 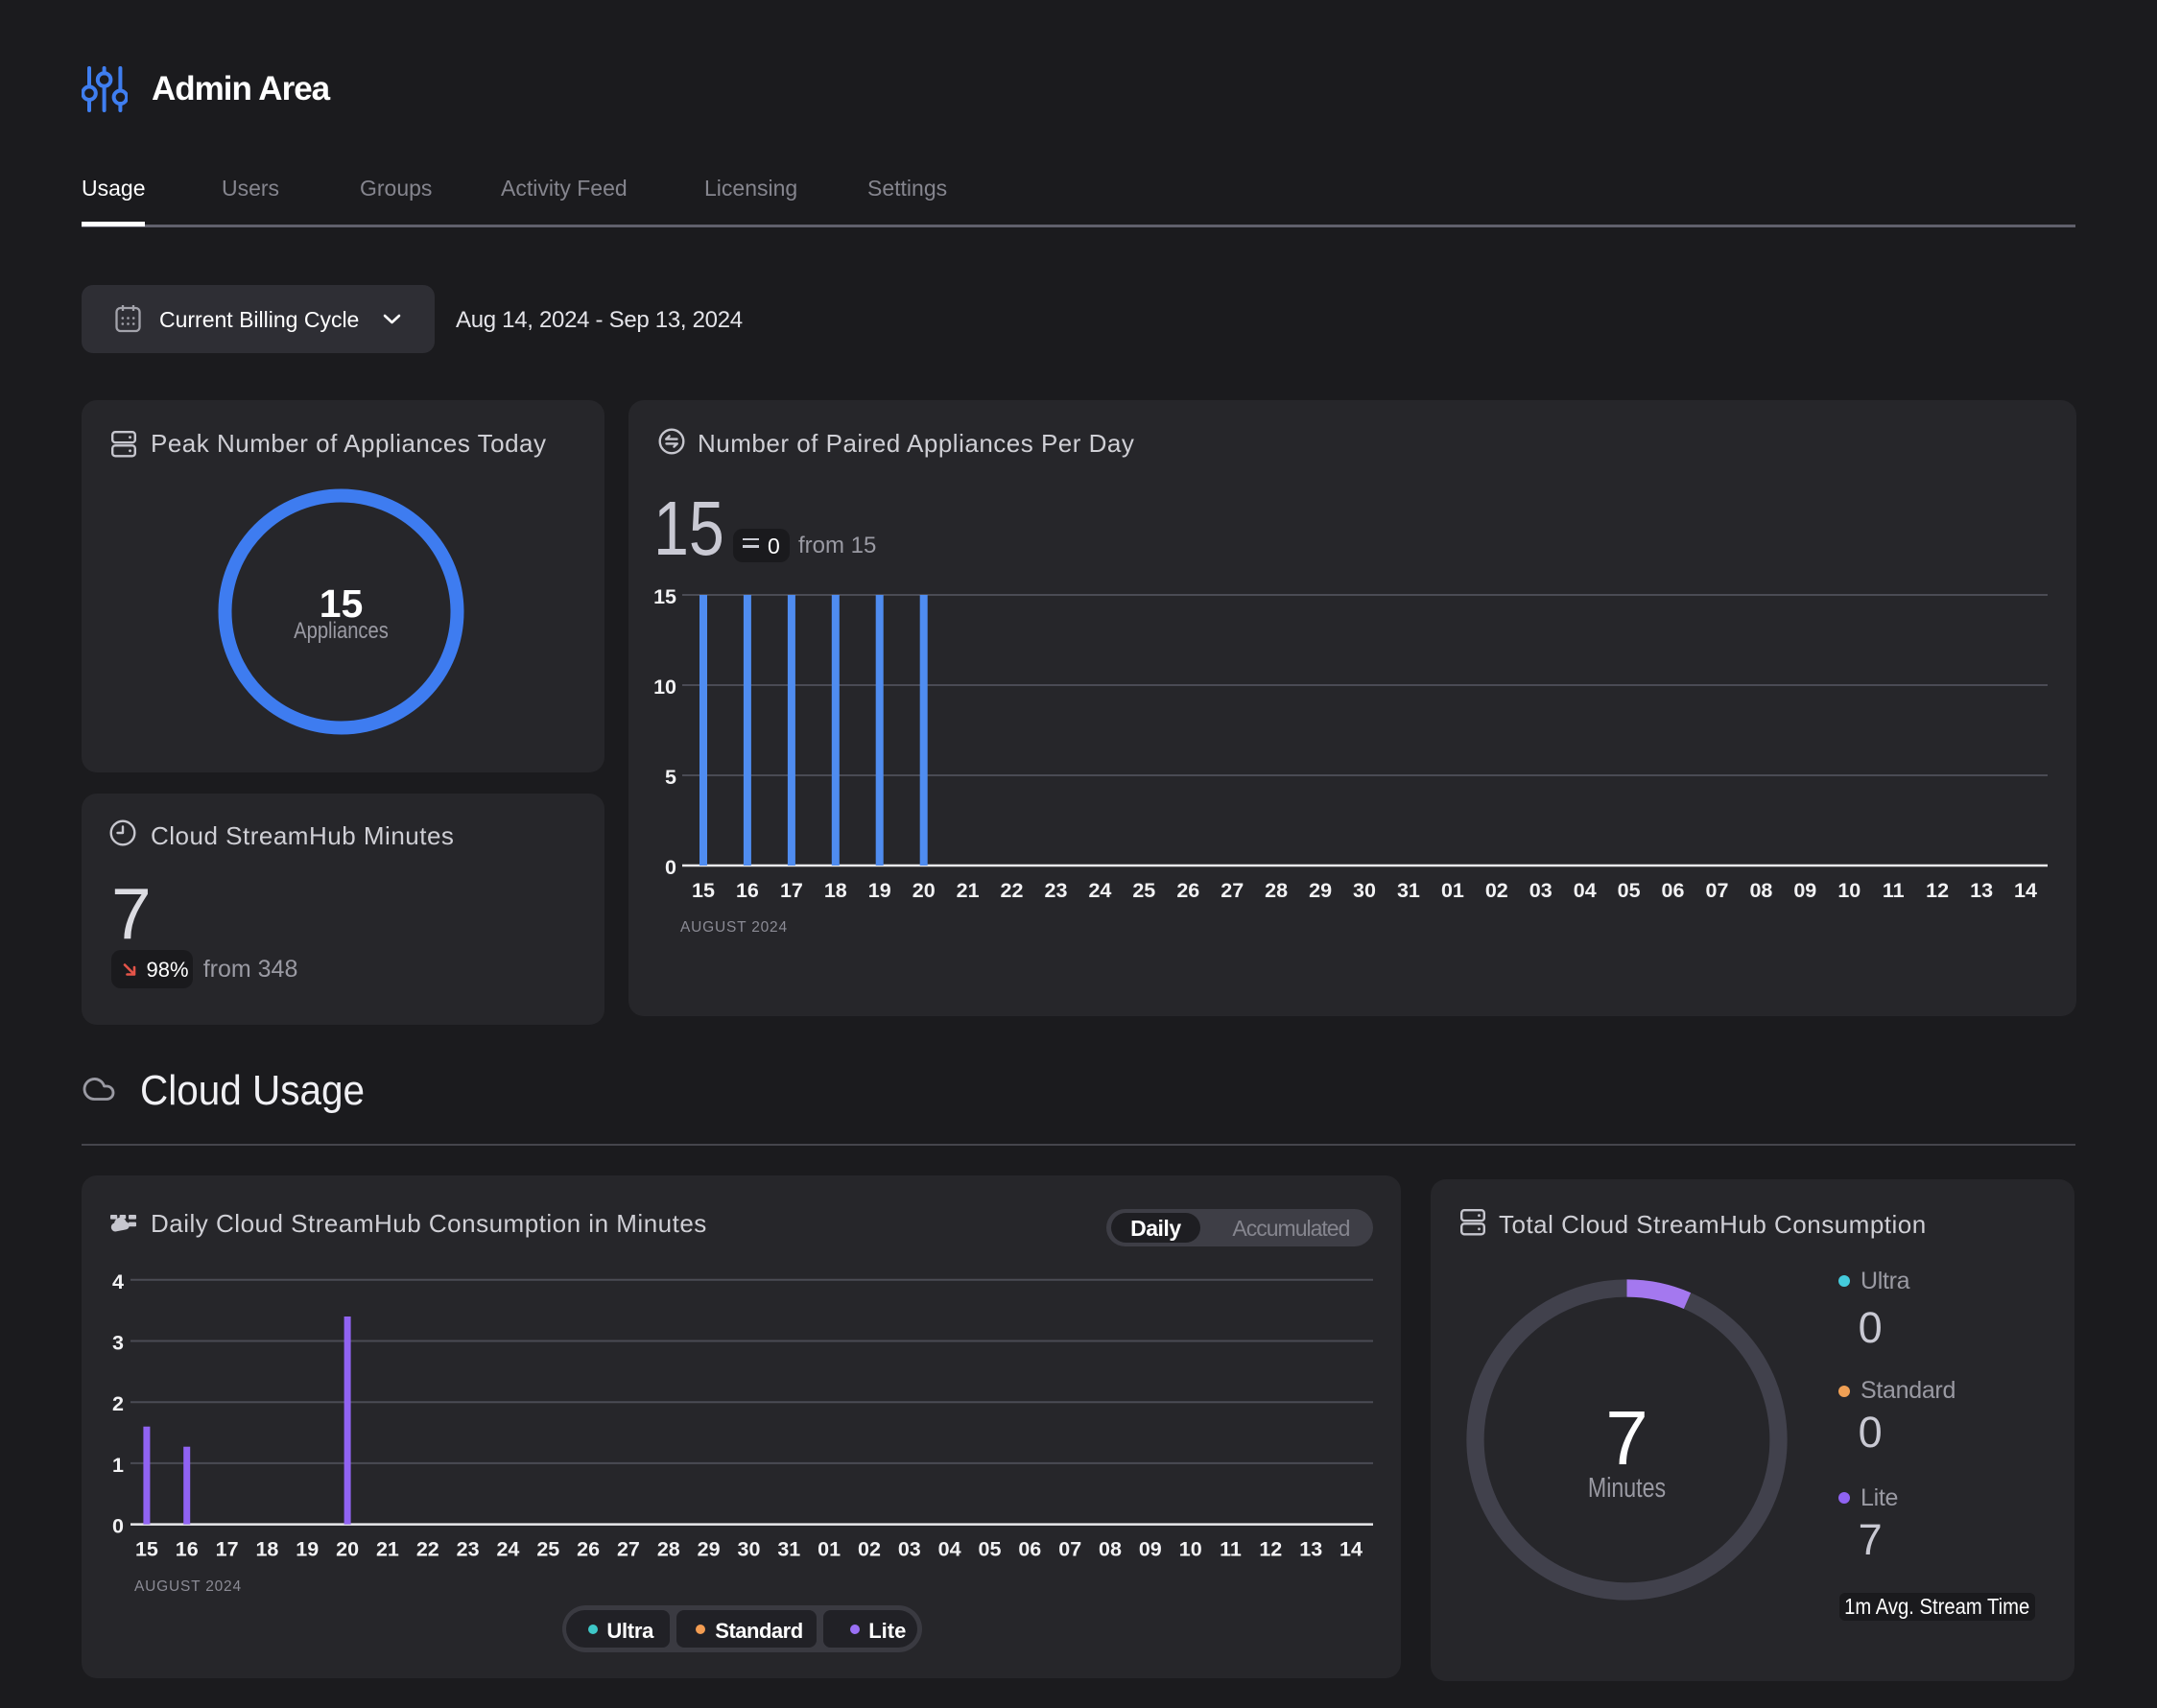 I want to click on svg-text: 1, so click(x=118, y=1465).